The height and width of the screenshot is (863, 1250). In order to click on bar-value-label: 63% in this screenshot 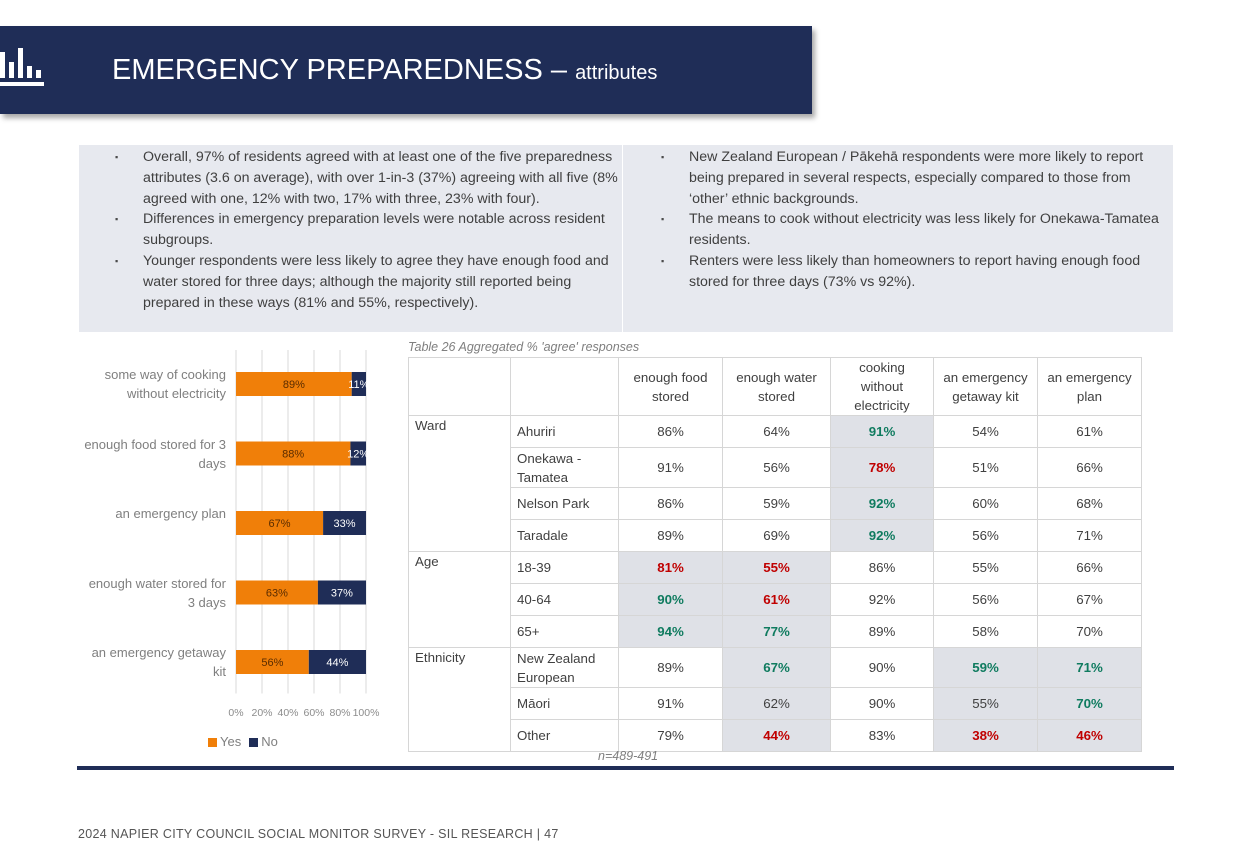, I will do `click(277, 594)`.